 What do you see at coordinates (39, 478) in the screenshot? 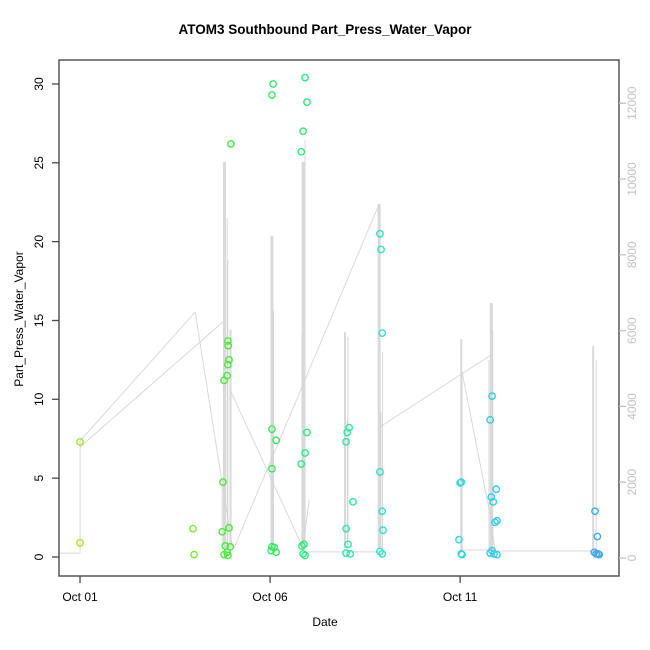
I see `y-left-tick-label: 5` at bounding box center [39, 478].